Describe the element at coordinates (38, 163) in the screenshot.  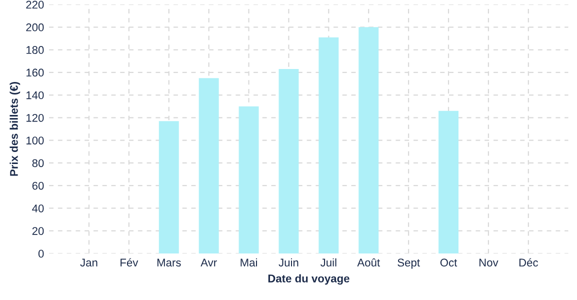
I see `y-tick-label: 80` at that location.